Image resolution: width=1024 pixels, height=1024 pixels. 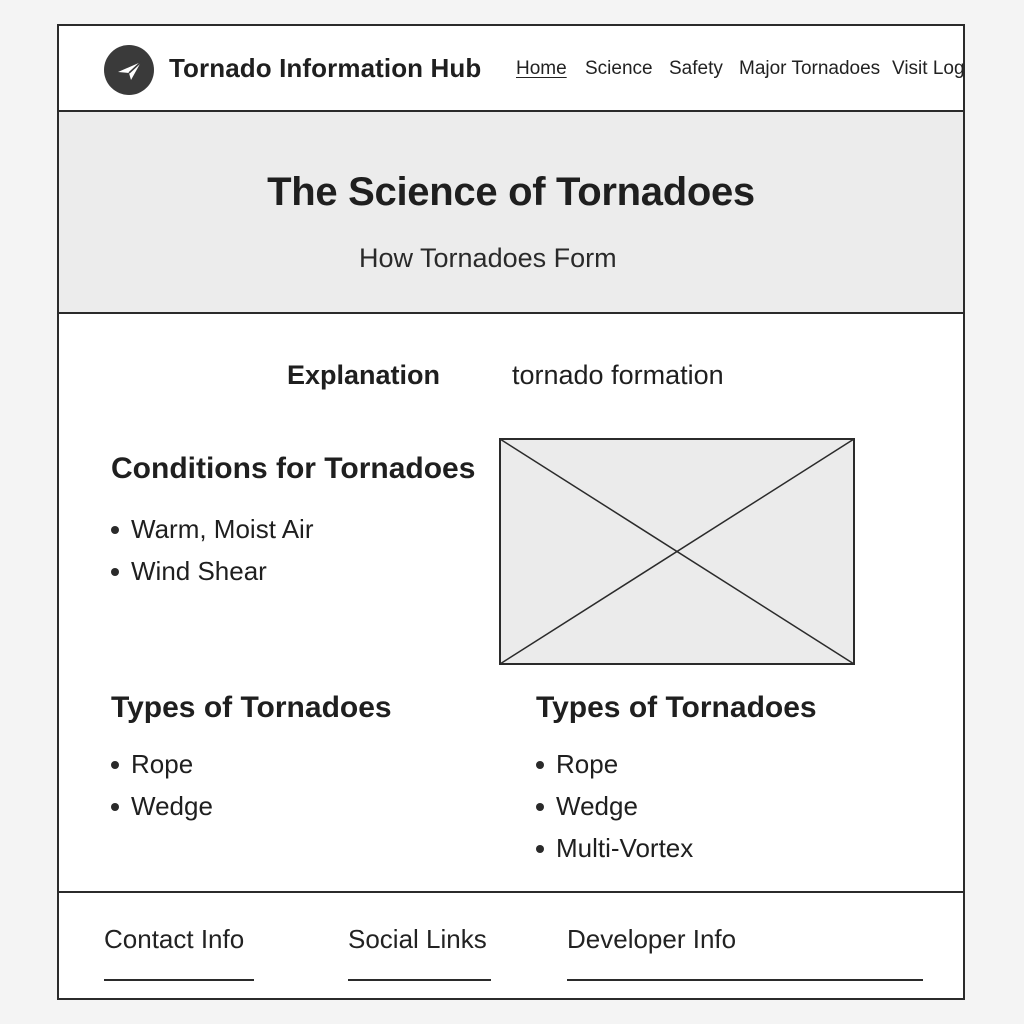 What do you see at coordinates (417, 939) in the screenshot?
I see `footer-social-links: Social Links` at bounding box center [417, 939].